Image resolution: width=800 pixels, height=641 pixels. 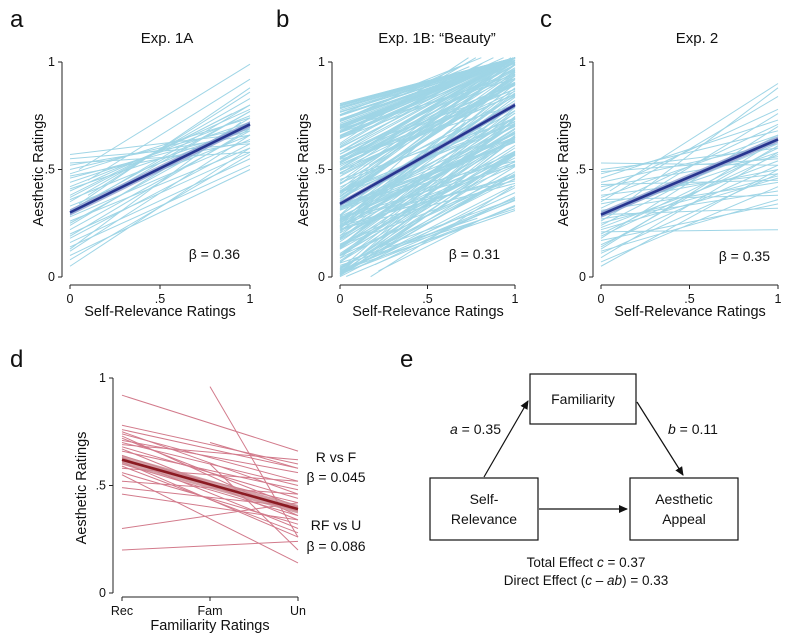 What do you see at coordinates (335, 546) in the screenshot?
I see `panel-d-rfvu-beta: β = 0.086` at bounding box center [335, 546].